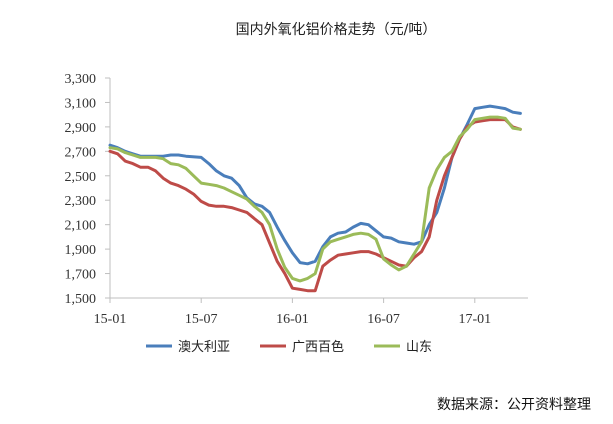  I want to click on x-tick-label: 17-01, so click(474, 319).